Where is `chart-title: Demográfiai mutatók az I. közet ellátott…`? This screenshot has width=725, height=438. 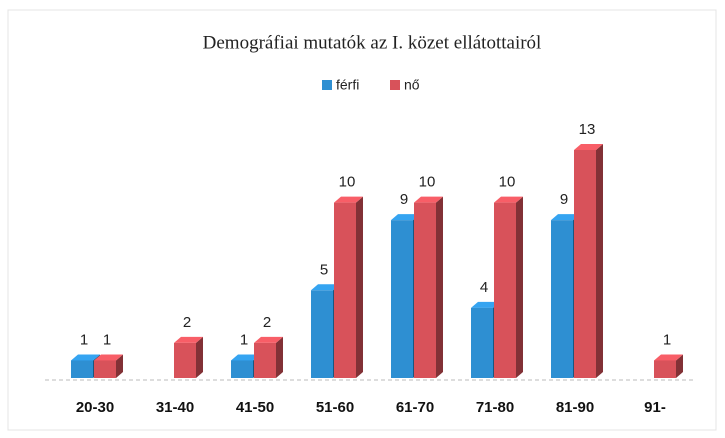
chart-title: Demográfiai mutatók az I. közet ellátott… is located at coordinates (372, 42).